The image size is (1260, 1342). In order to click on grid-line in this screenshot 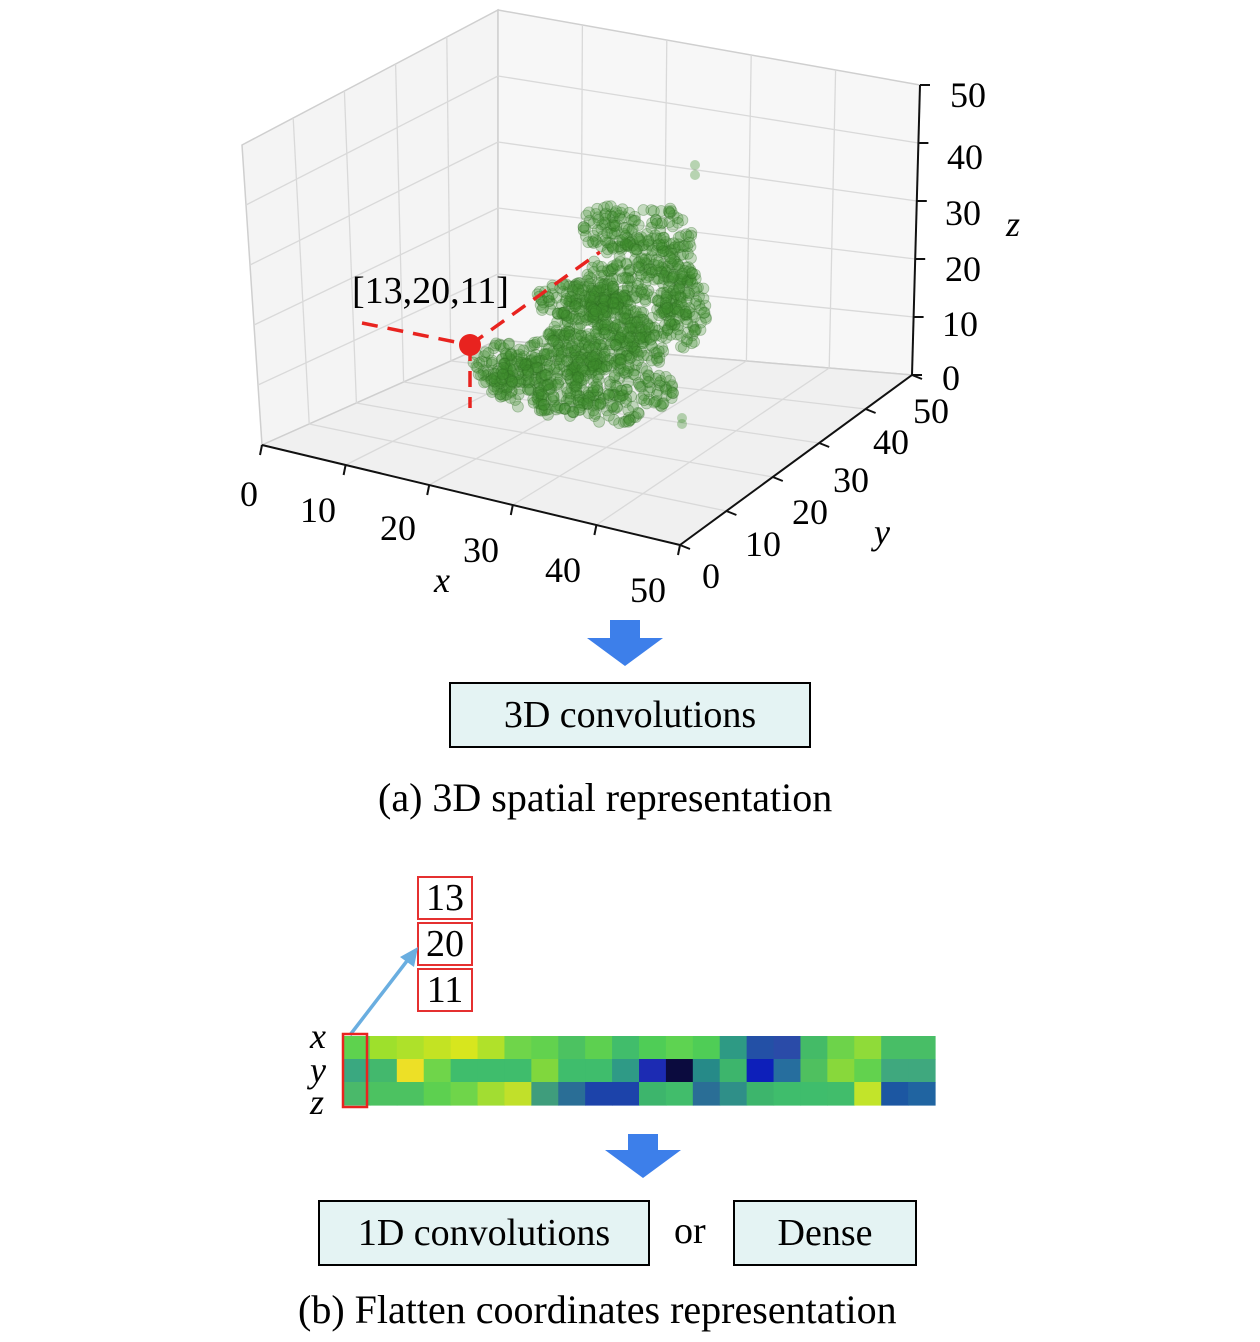, I will do `click(518, 467)`.